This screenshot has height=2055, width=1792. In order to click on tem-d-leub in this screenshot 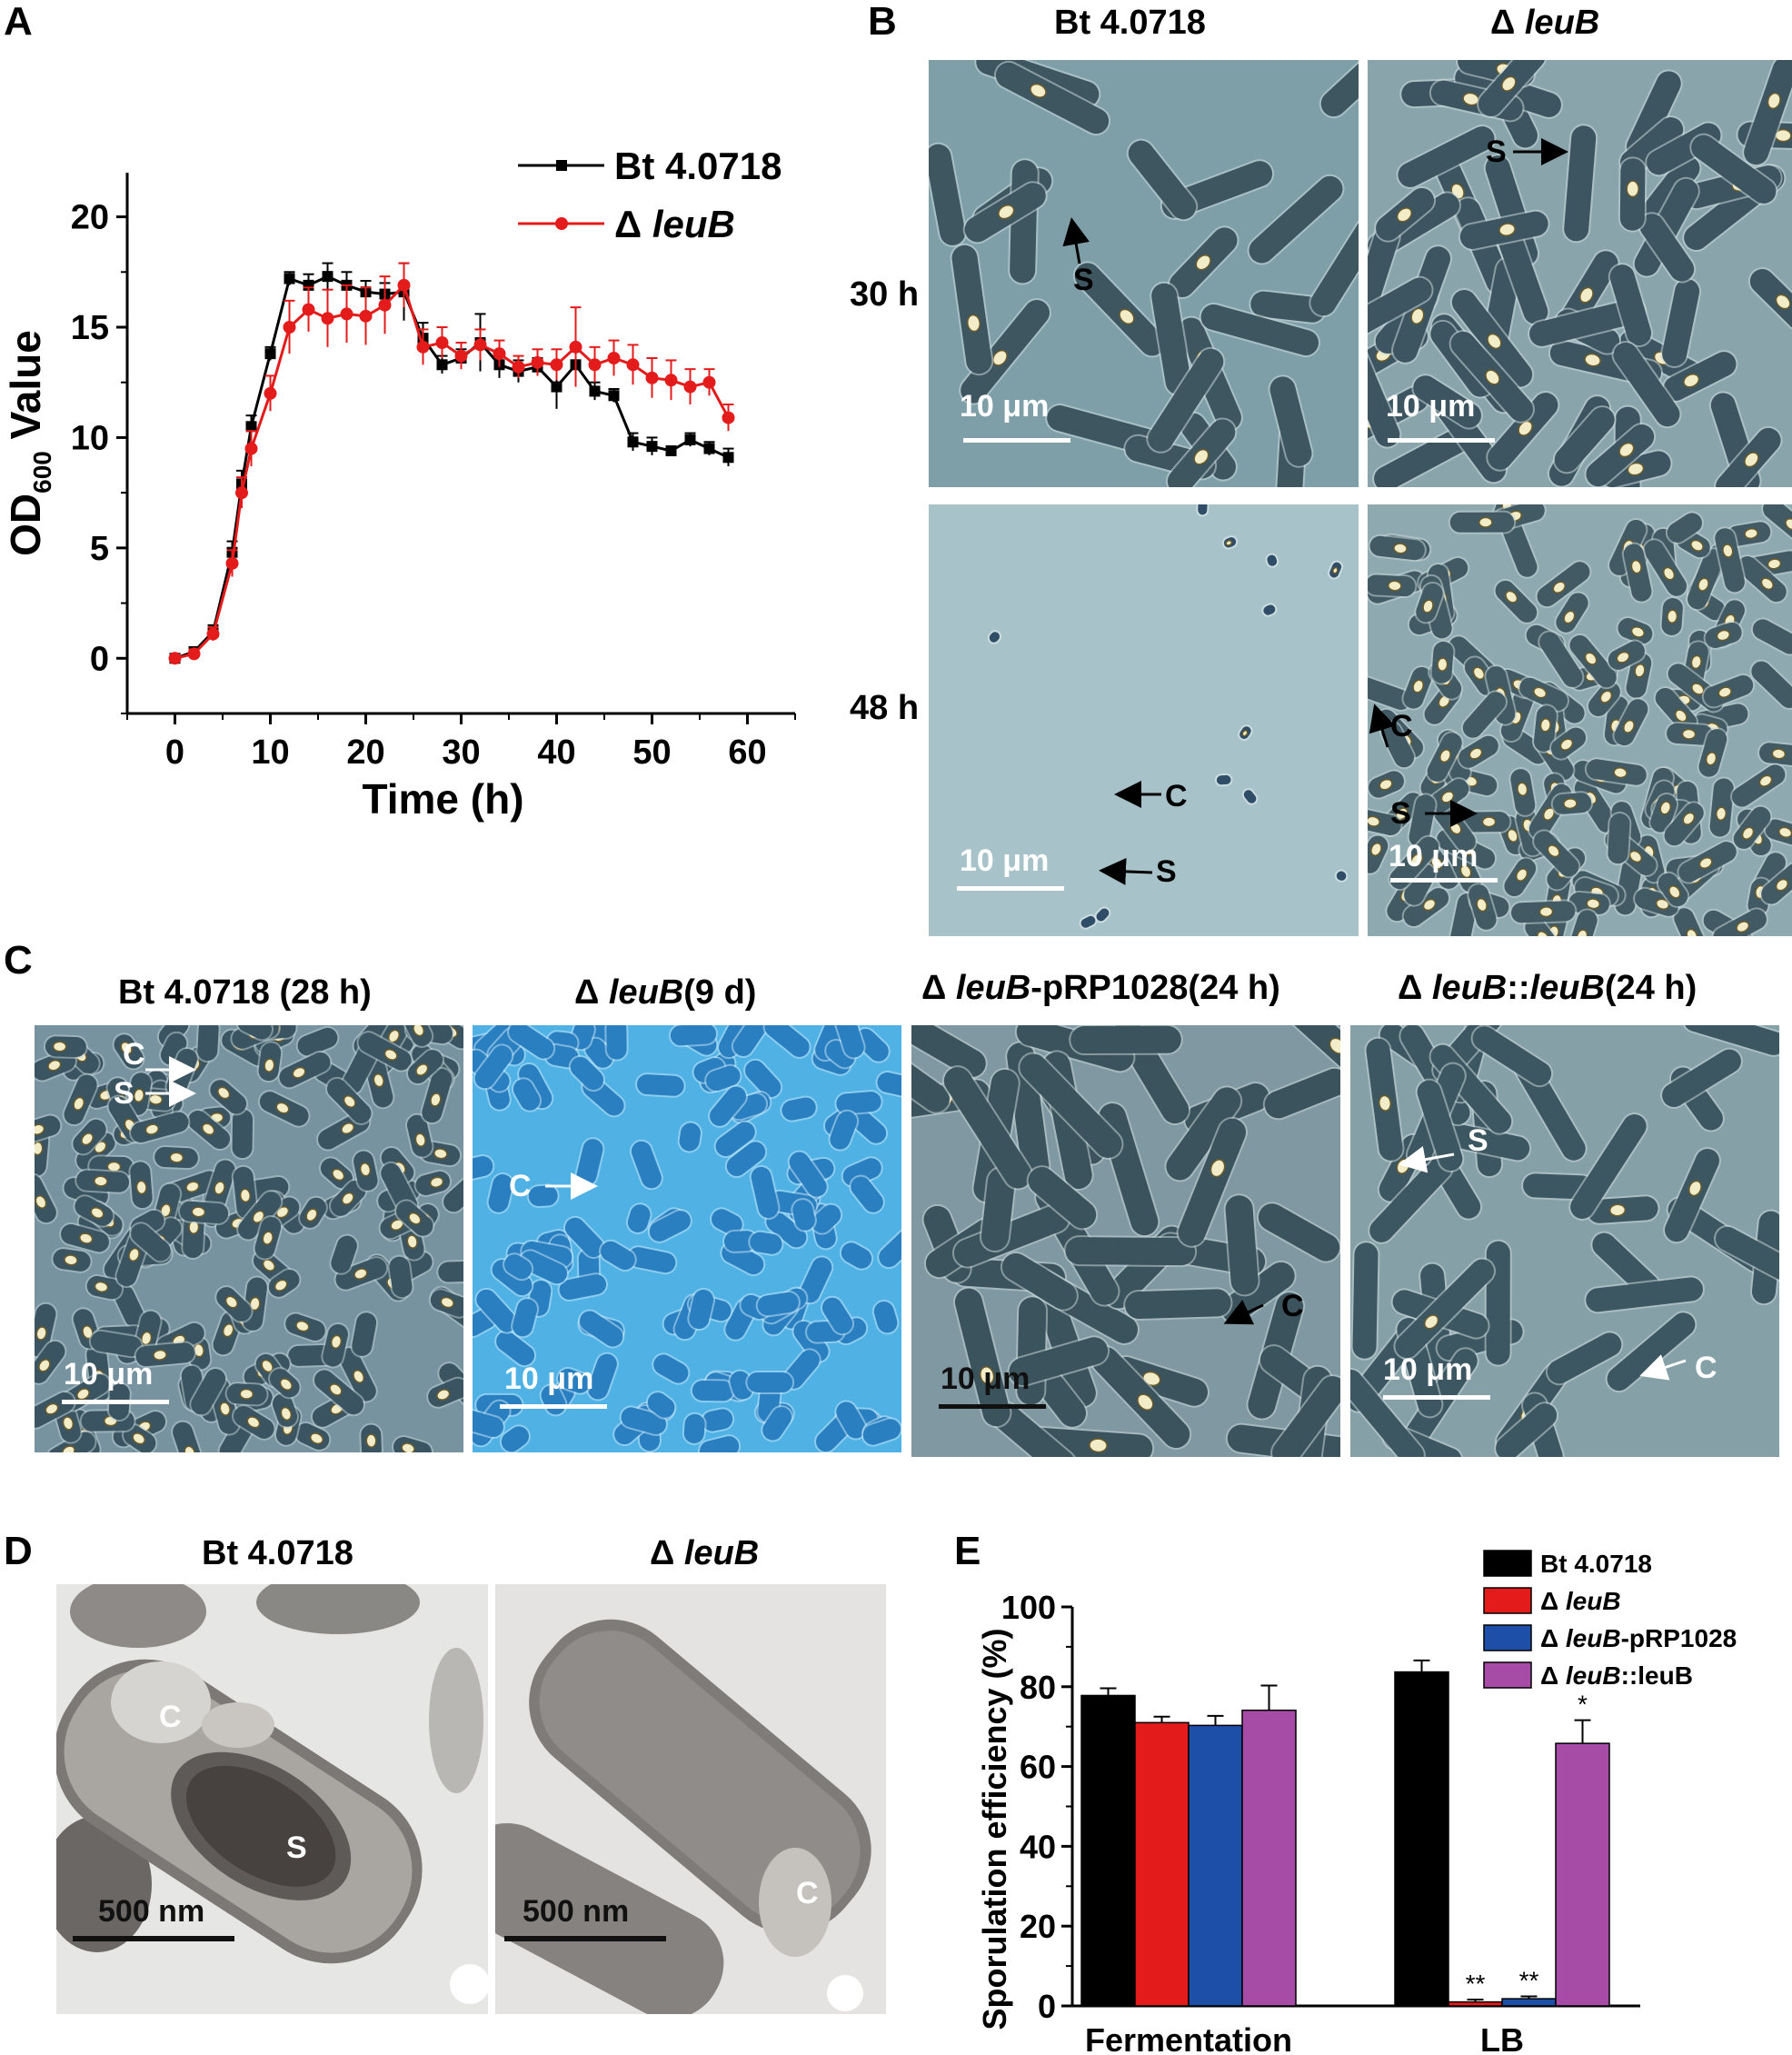, I will do `click(690, 1799)`.